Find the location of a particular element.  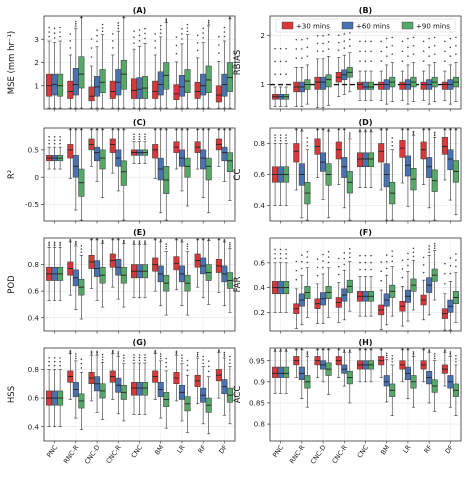

box-90mins-CNC-R is located at coordinates (123, 74).